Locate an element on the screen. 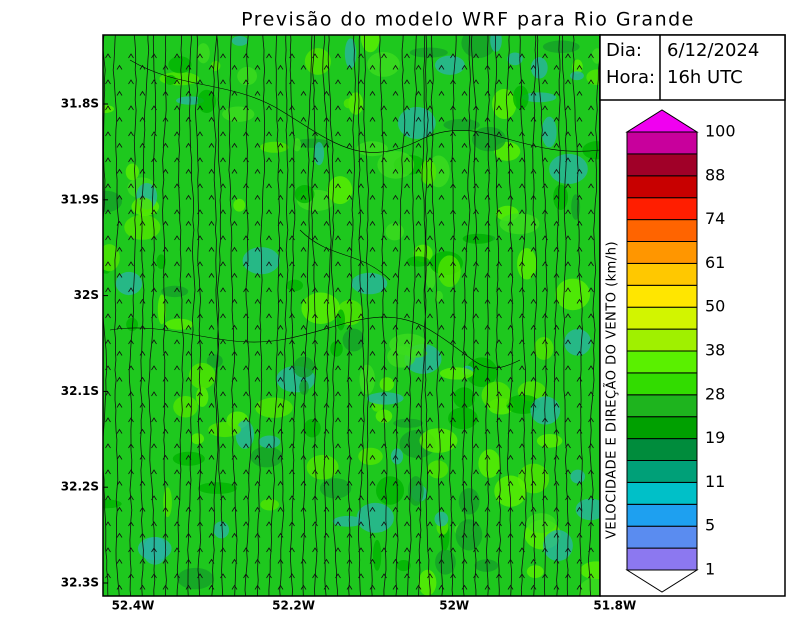 The height and width of the screenshot is (618, 800). colorbar-under is located at coordinates (662, 581).